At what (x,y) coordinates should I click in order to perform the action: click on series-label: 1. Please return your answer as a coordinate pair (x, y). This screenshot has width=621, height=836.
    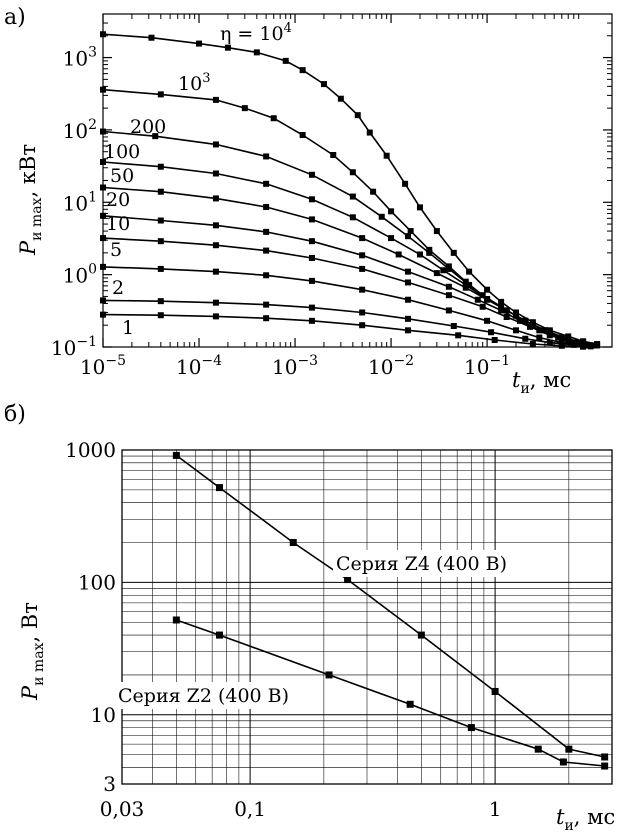
    Looking at the image, I should click on (128, 328).